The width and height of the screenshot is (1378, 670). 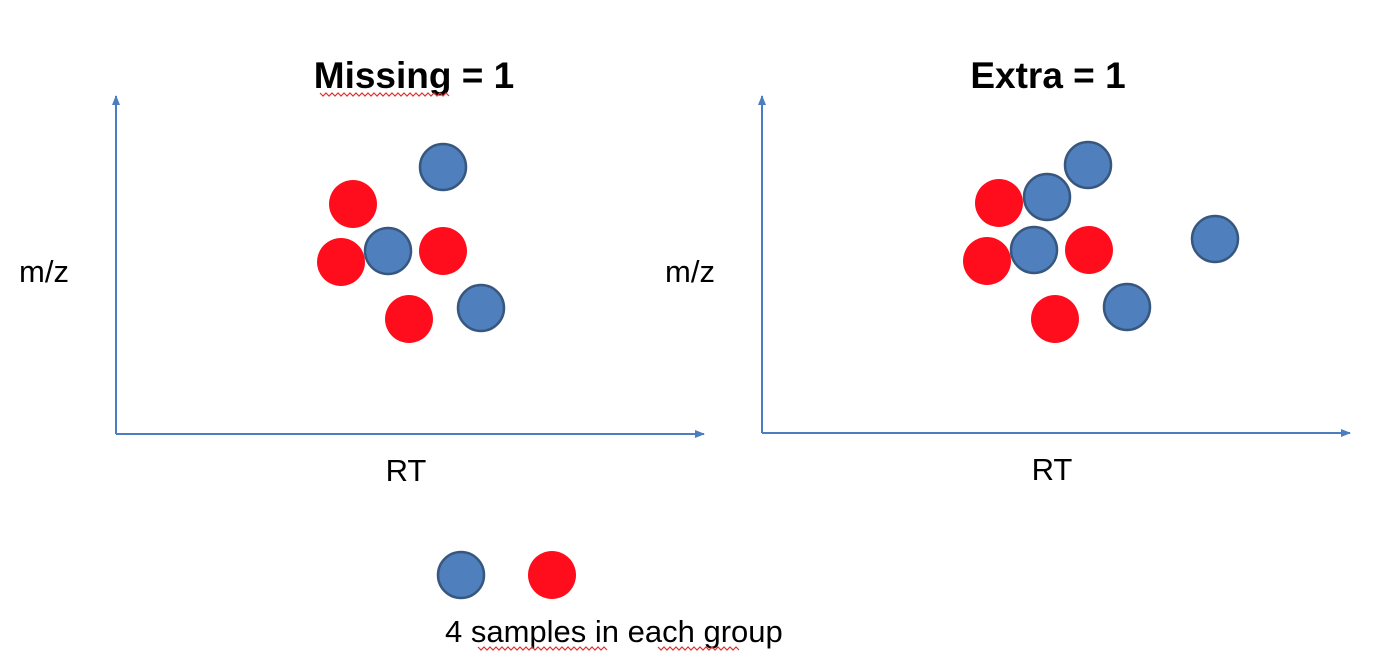 What do you see at coordinates (414, 75) in the screenshot?
I see `panel-title-missing: Missing = 1` at bounding box center [414, 75].